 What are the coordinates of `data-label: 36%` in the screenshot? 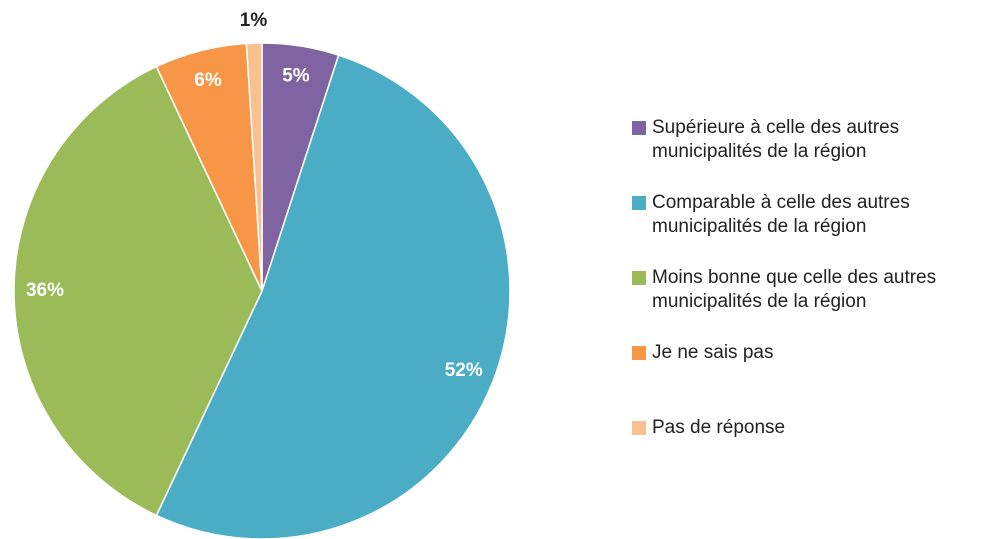 It's located at (45, 290).